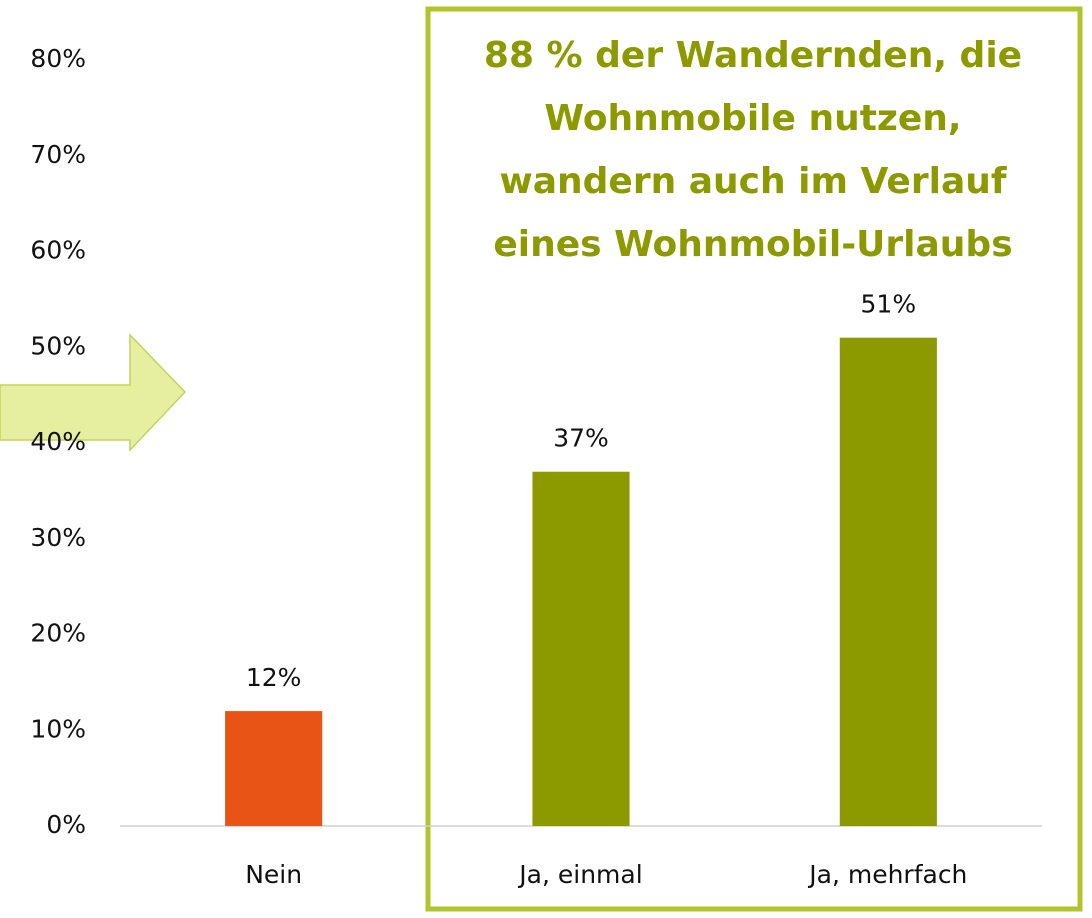 The width and height of the screenshot is (1092, 918). What do you see at coordinates (58, 633) in the screenshot?
I see `y-tick-label: 20%` at bounding box center [58, 633].